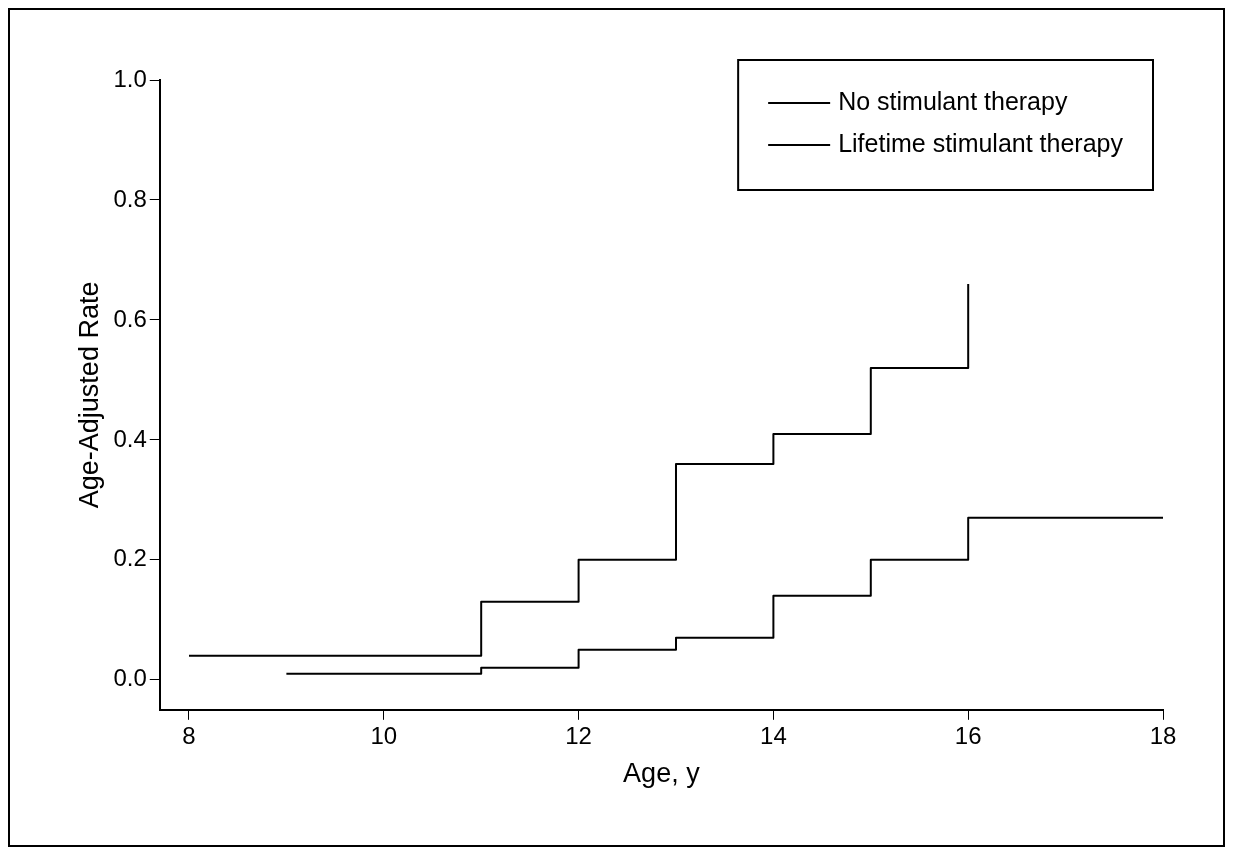  I want to click on legend-label: No stimulant therapy, so click(953, 100).